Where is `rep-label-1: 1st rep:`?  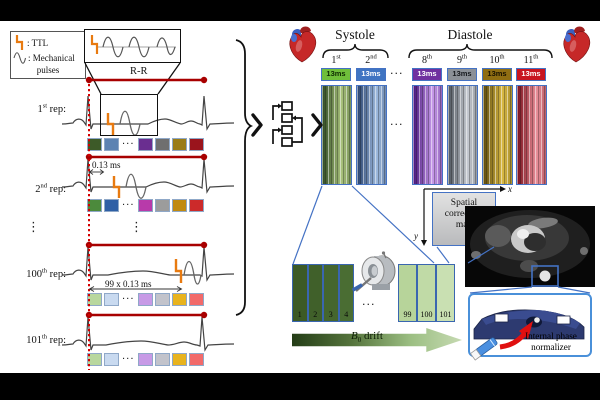 rep-label-1: 1st rep: is located at coordinates (51, 108).